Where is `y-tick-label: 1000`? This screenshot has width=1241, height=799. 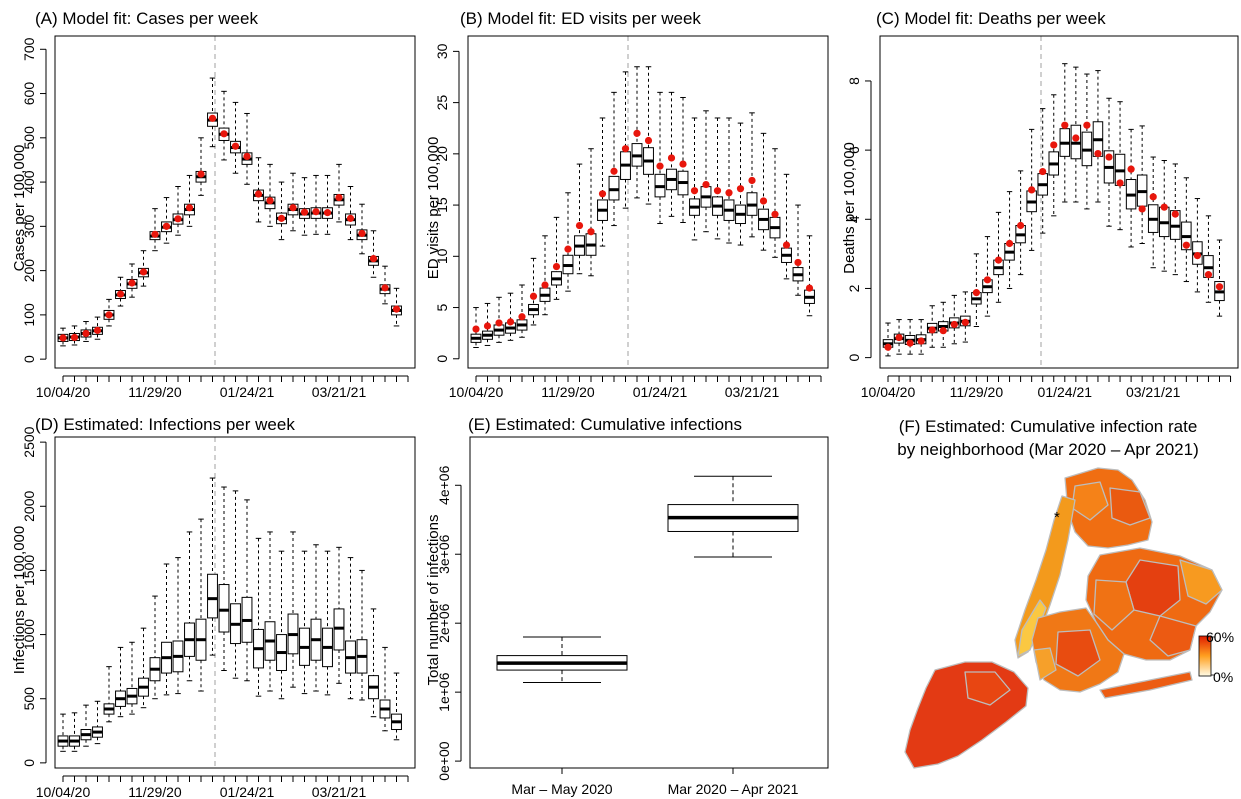 y-tick-label: 1000 is located at coordinates (29, 634).